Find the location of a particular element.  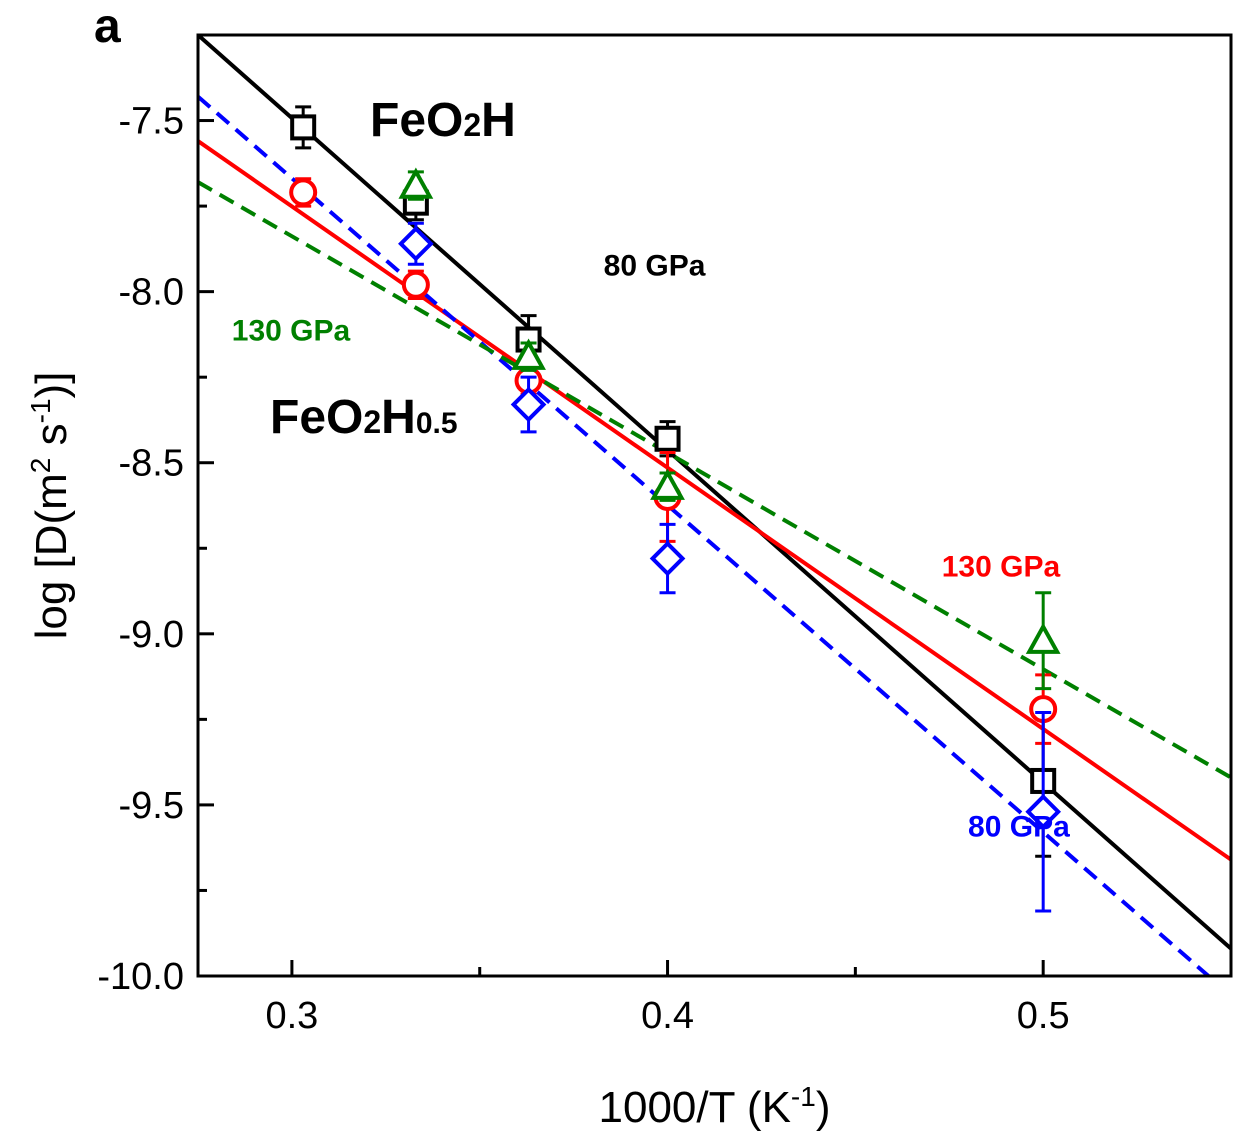

y-tick-label: -9.5 is located at coordinates (151, 806).